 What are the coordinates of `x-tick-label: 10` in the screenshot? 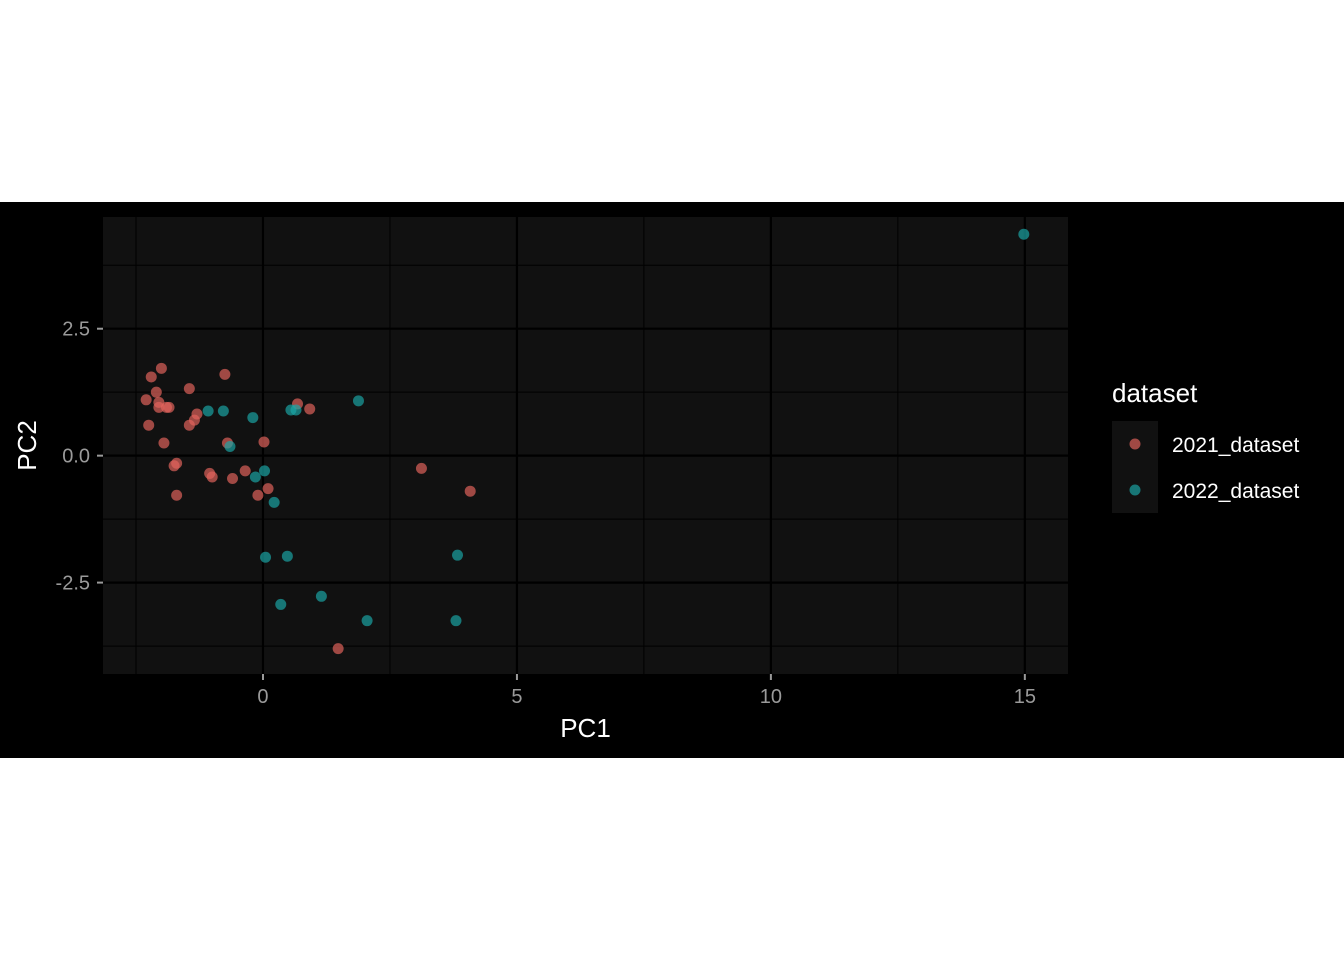 It's located at (771, 697).